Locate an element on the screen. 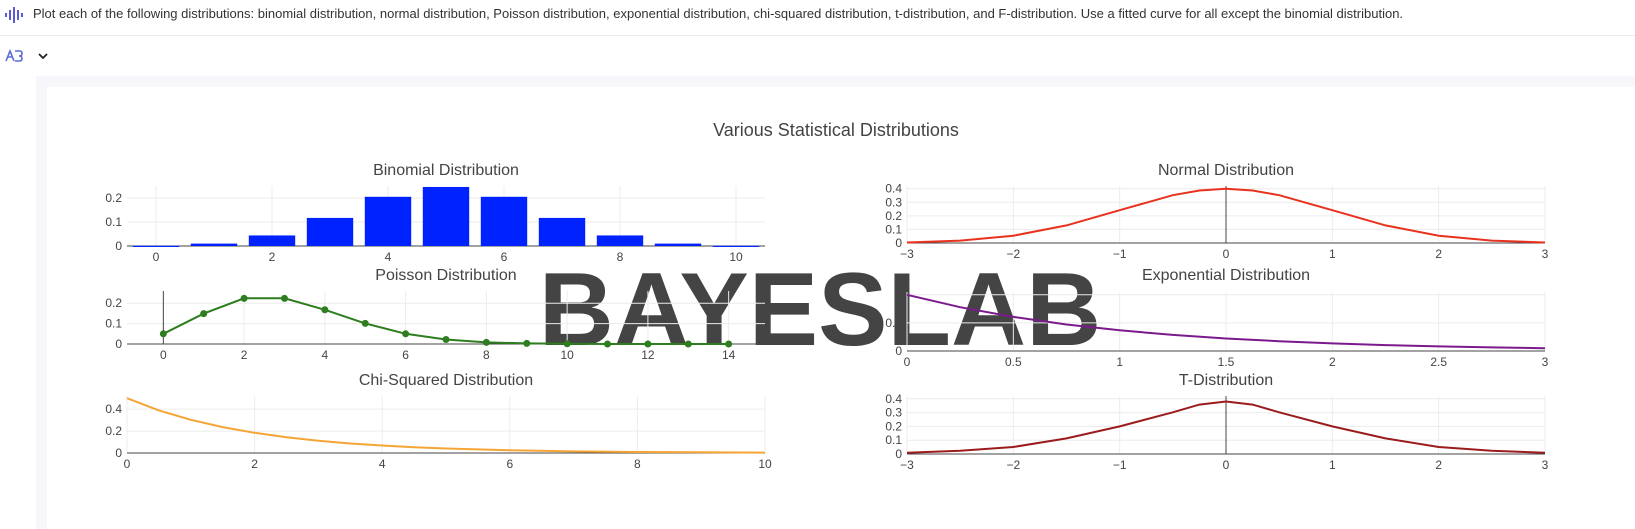 Image resolution: width=1635 pixels, height=529 pixels. chart-panel-0: Binomial Distribution 0 2 4 6 8 10 0 0.1 0.2 is located at coordinates (435, 213).